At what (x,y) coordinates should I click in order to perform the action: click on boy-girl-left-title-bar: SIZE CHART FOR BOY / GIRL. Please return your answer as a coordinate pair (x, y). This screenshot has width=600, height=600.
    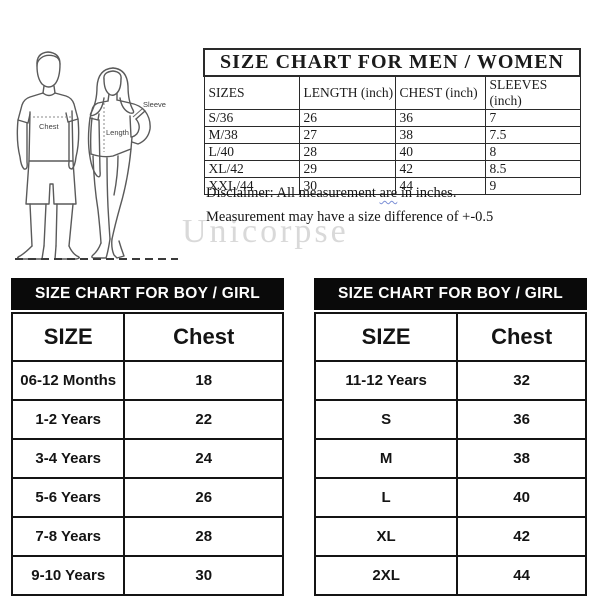
    Looking at the image, I should click on (147, 294).